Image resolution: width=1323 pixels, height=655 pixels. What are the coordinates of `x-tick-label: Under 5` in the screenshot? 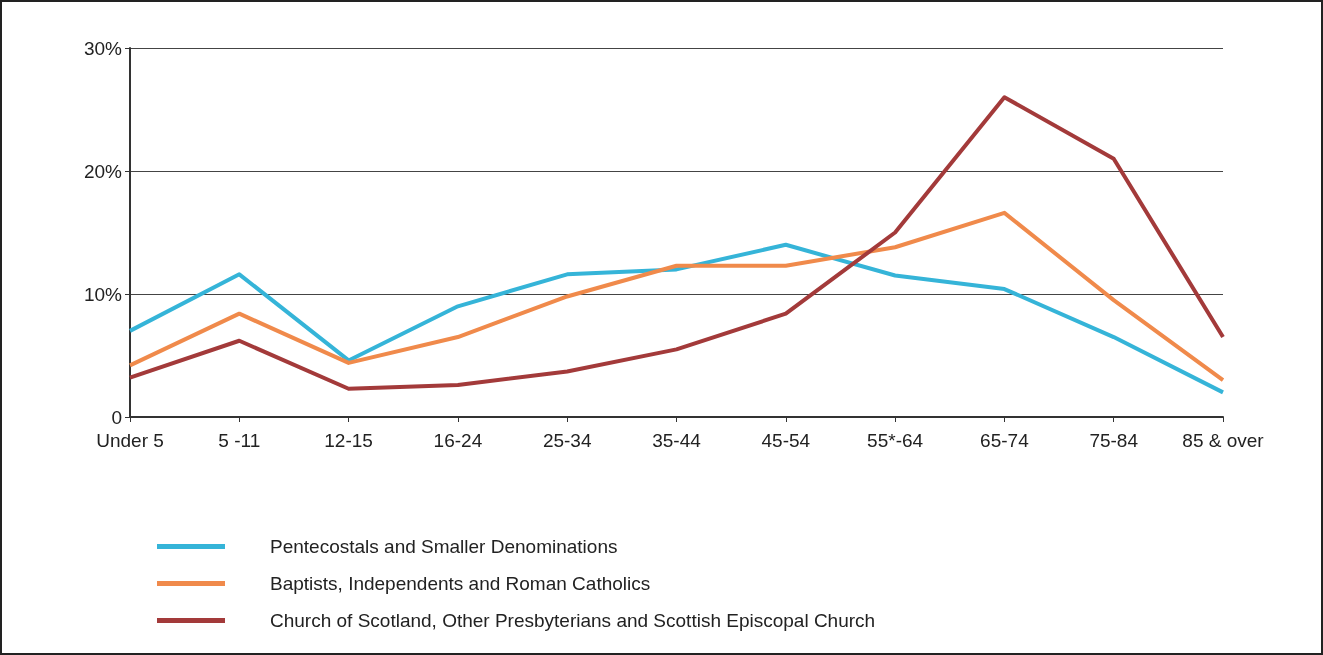 It's located at (130, 440).